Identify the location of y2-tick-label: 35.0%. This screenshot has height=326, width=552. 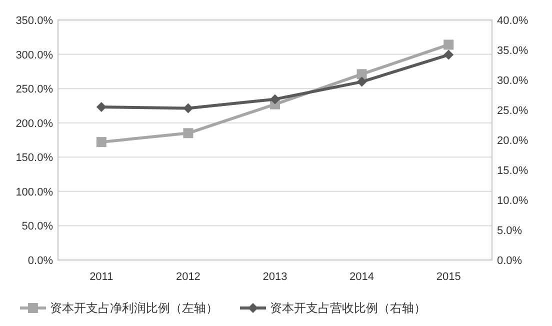
(512, 51).